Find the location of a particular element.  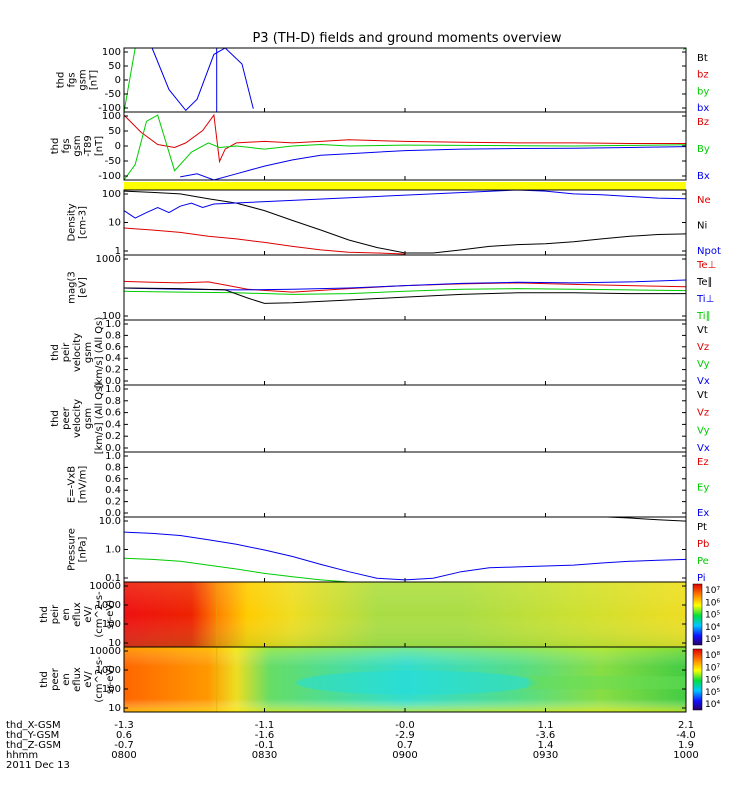

ephemeris-value: -1.1 is located at coordinates (265, 725).